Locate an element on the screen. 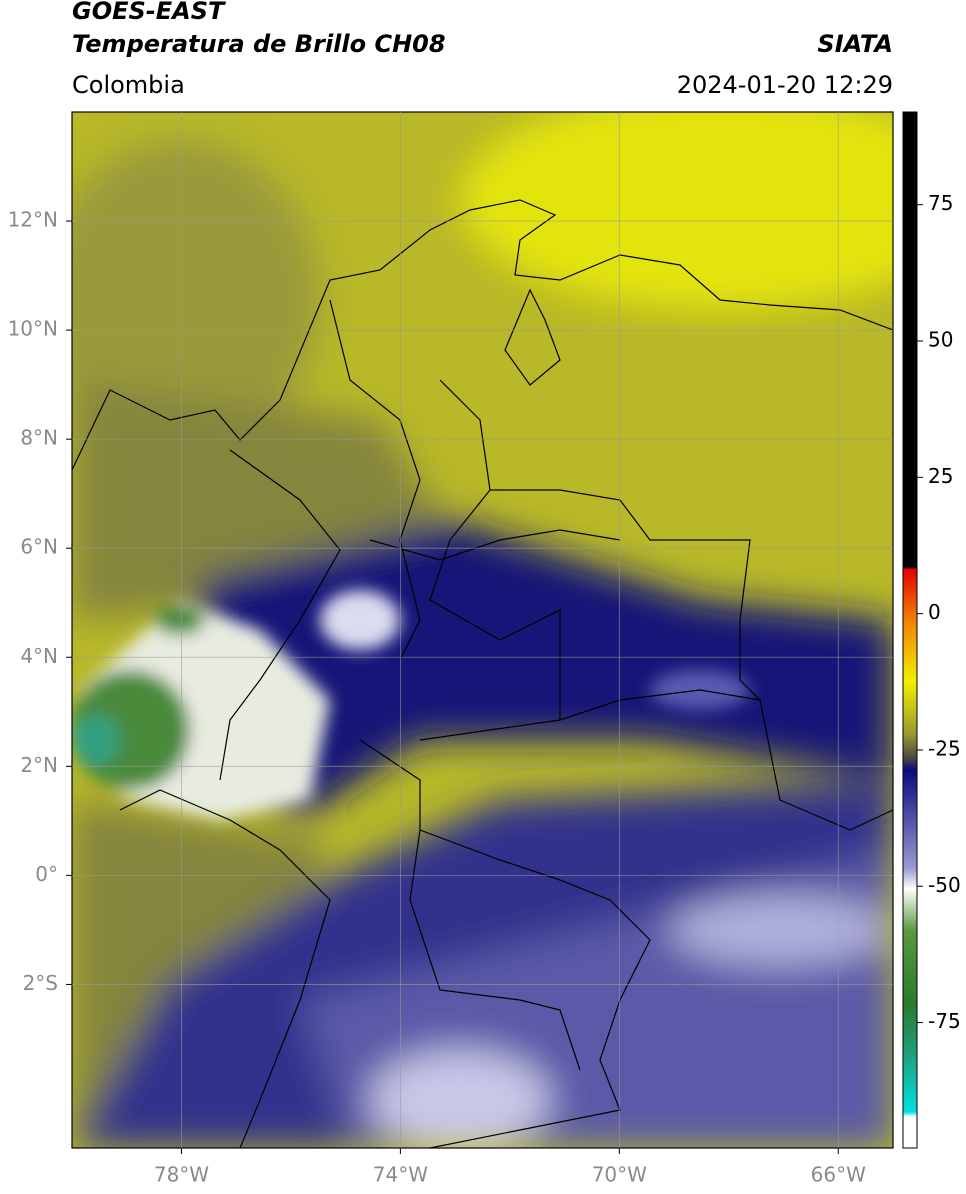  y-tick-label: 0° is located at coordinates (46, 874).